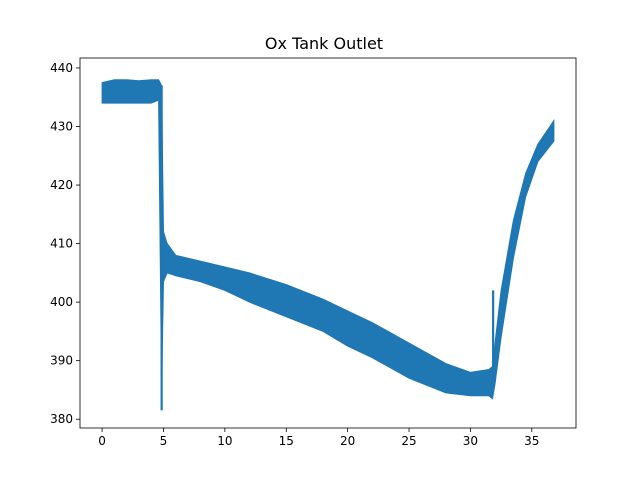 Image resolution: width=640 pixels, height=480 pixels. Describe the element at coordinates (61, 361) in the screenshot. I see `y-tick-label: 390` at that location.